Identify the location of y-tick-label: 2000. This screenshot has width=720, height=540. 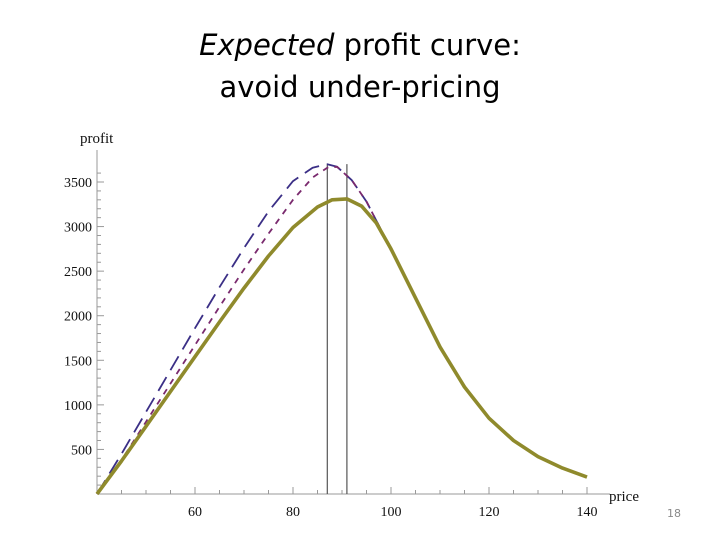
(78, 317).